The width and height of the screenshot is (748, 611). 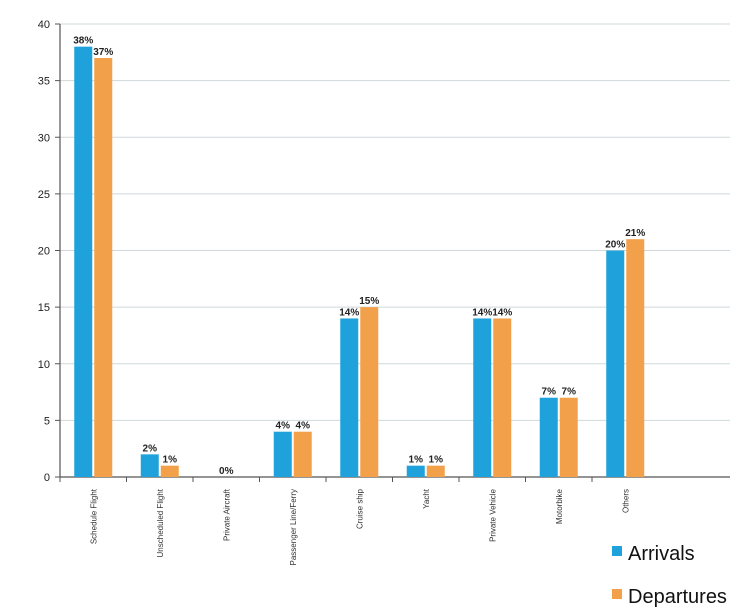 What do you see at coordinates (677, 597) in the screenshot?
I see `legend-label: Departures` at bounding box center [677, 597].